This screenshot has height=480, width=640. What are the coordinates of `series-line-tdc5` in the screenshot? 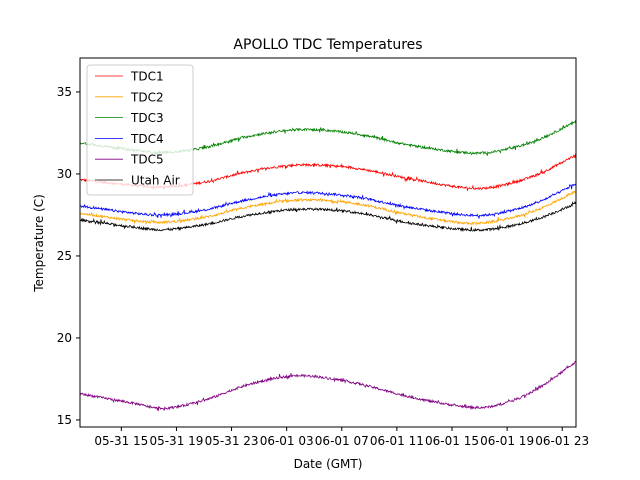 It's located at (328, 386).